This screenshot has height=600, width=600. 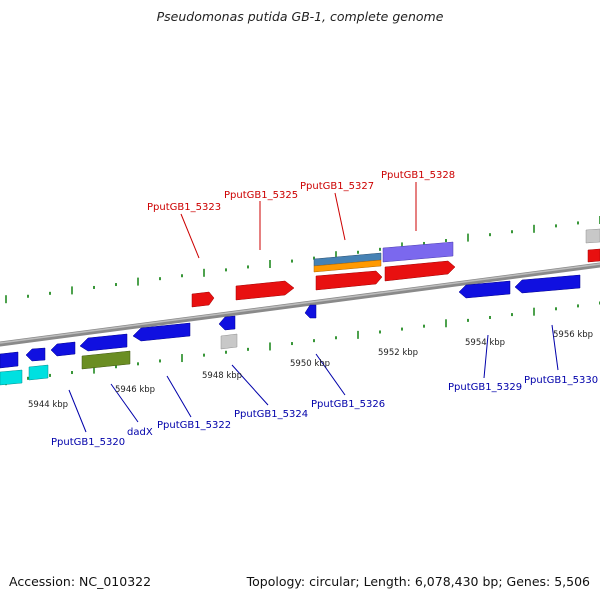 I want to click on gene-label-reverse: dadX, so click(x=140, y=432).